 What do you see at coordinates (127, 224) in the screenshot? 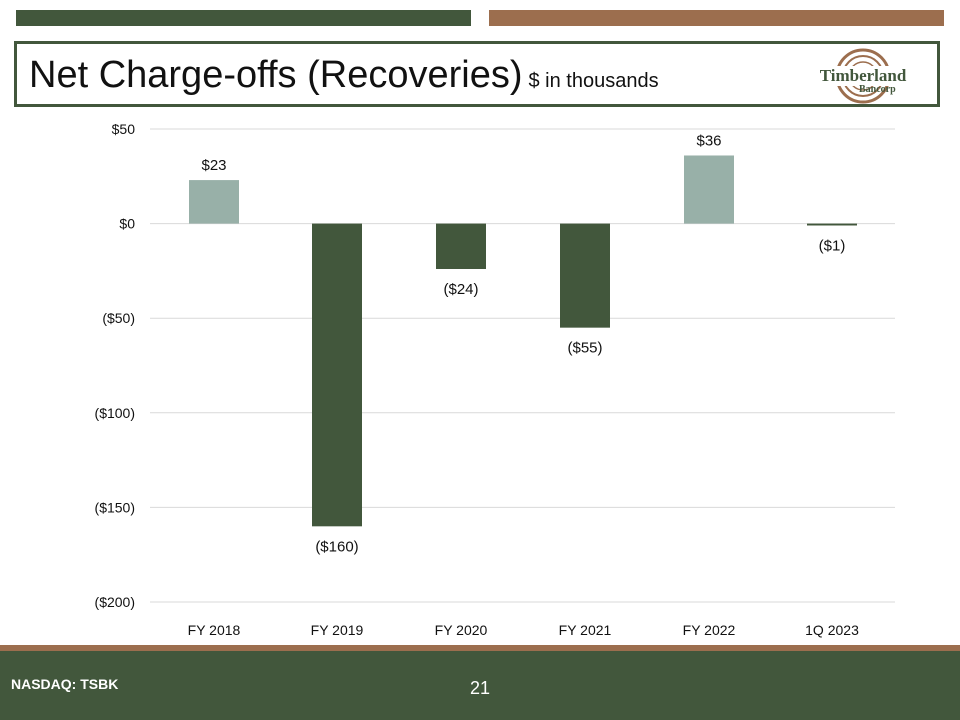
I see `y-tick-label: $0` at bounding box center [127, 224].